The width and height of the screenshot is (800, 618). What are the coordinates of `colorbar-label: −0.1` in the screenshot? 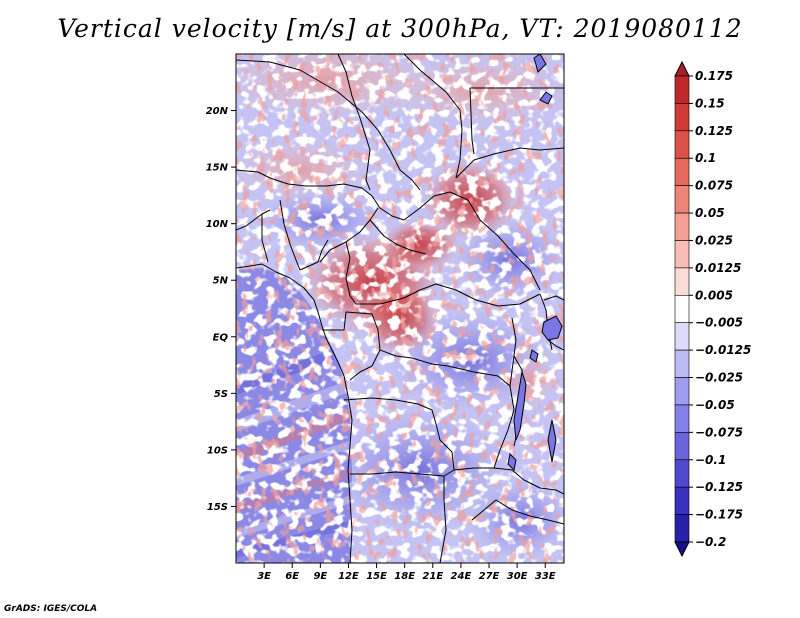 It's located at (710, 460).